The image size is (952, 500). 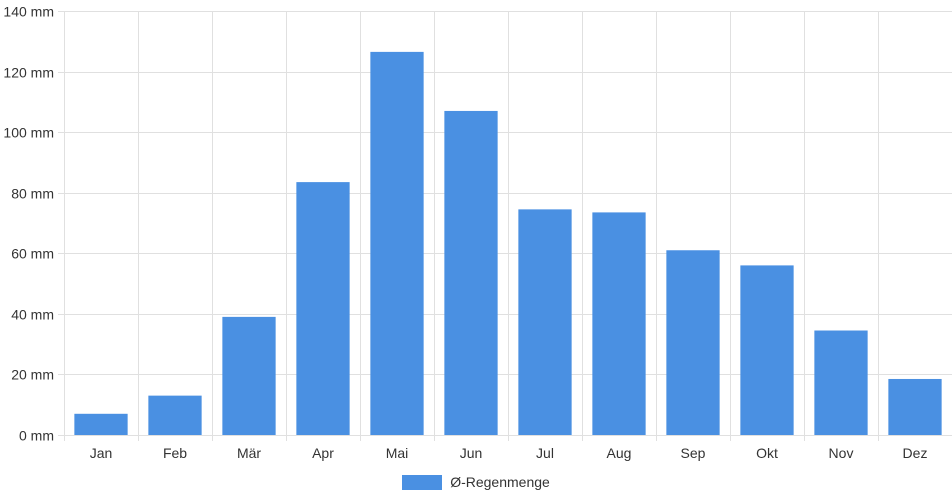 What do you see at coordinates (841, 453) in the screenshot?
I see `x-tick-label: Nov` at bounding box center [841, 453].